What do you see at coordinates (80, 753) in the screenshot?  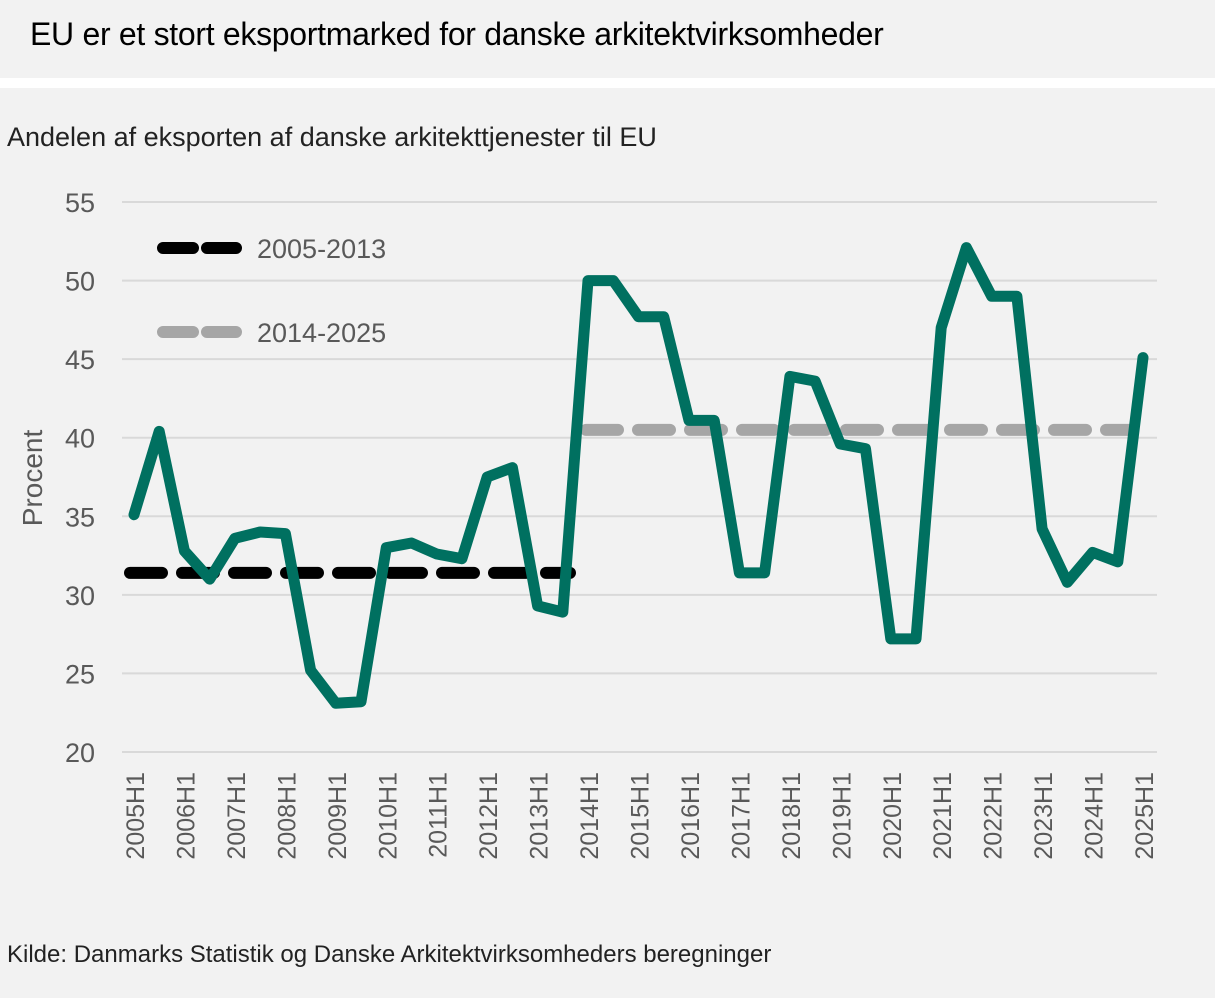 I see `y-tick-label: 20` at bounding box center [80, 753].